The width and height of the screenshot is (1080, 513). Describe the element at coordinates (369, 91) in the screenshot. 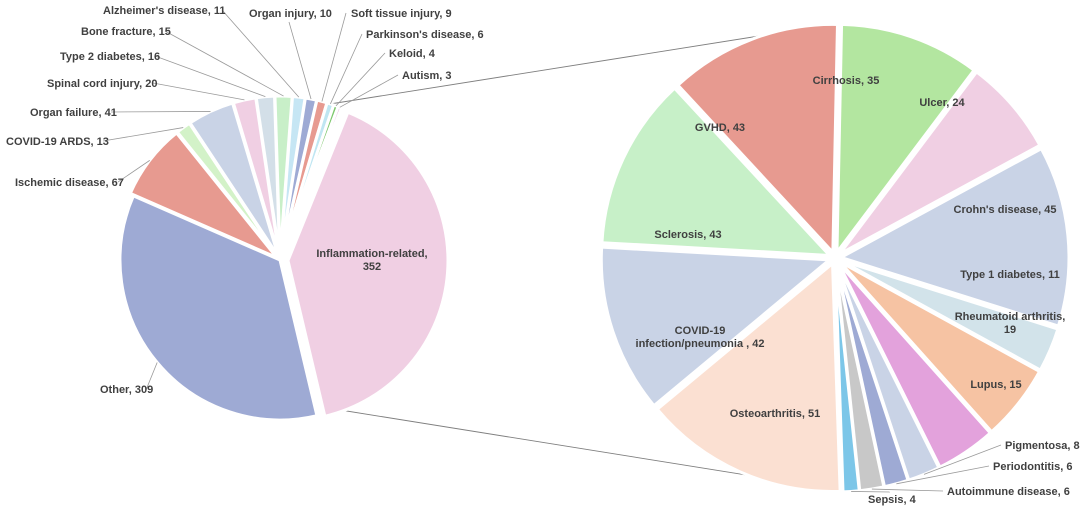

I see `leader-autism` at that location.